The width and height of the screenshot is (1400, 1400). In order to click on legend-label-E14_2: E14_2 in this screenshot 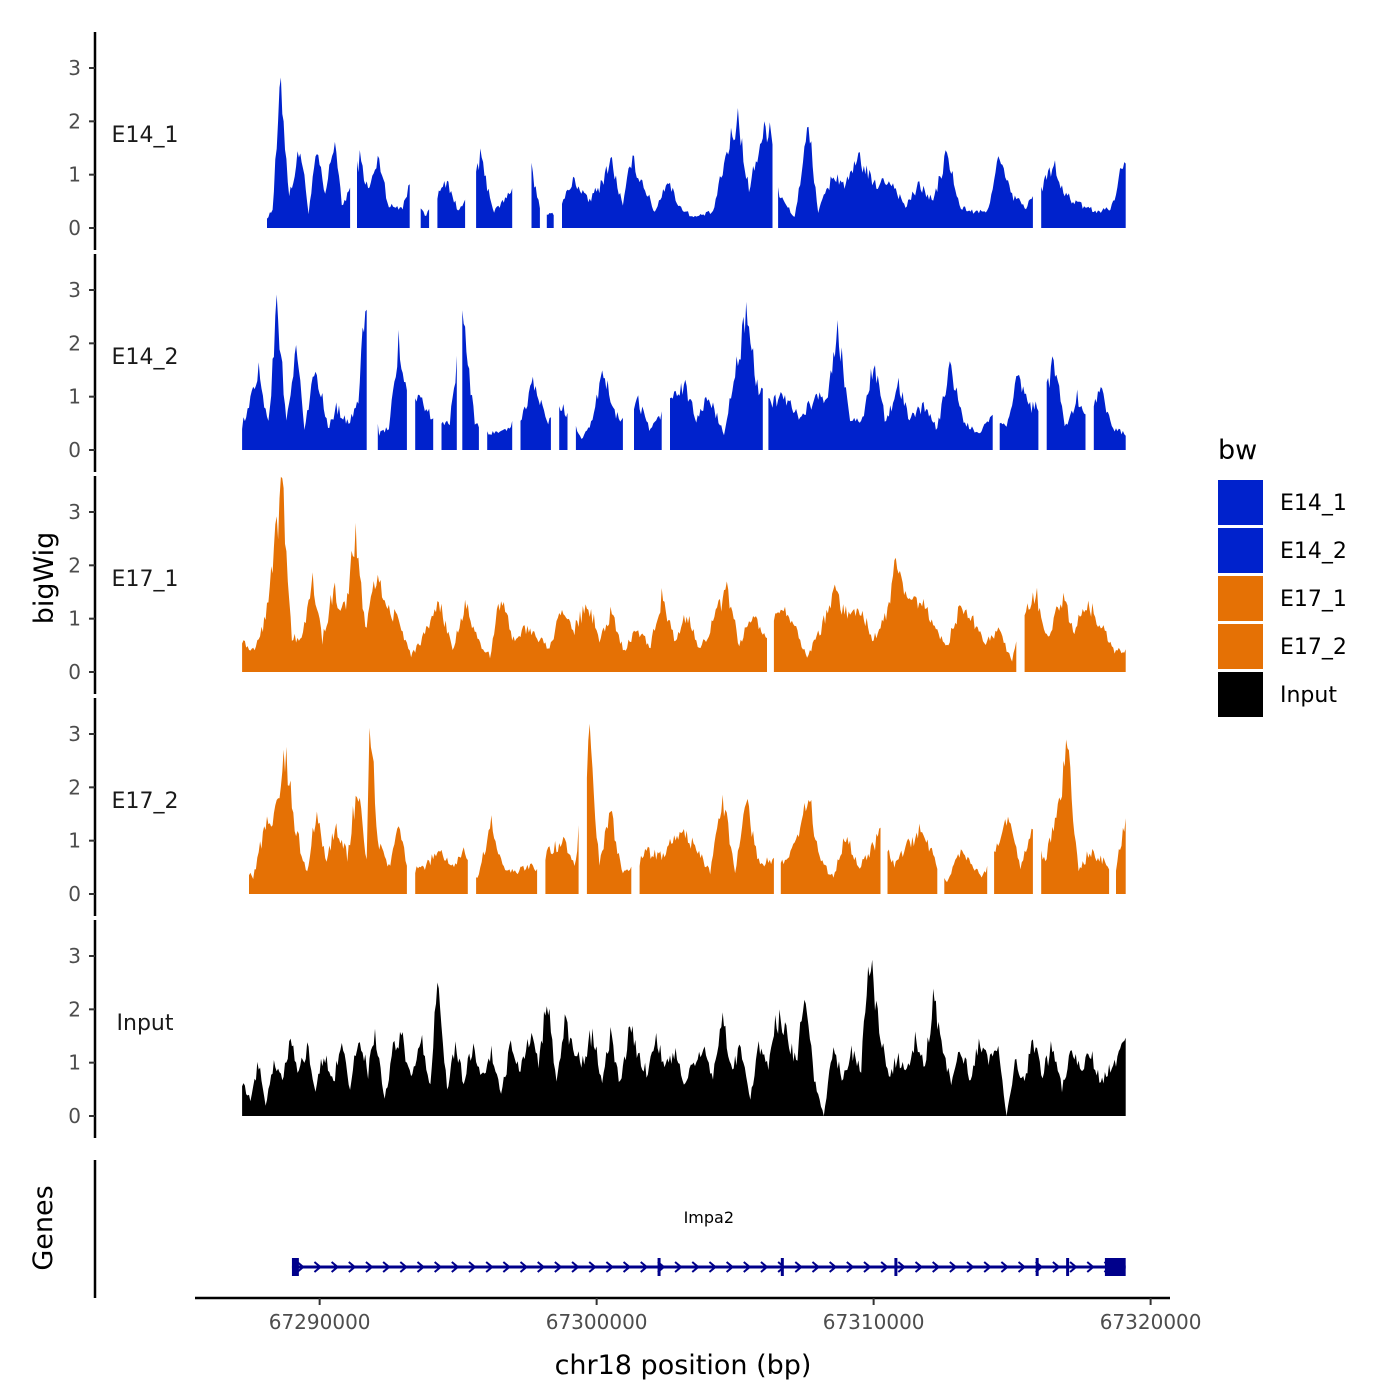, I will do `click(1313, 551)`.